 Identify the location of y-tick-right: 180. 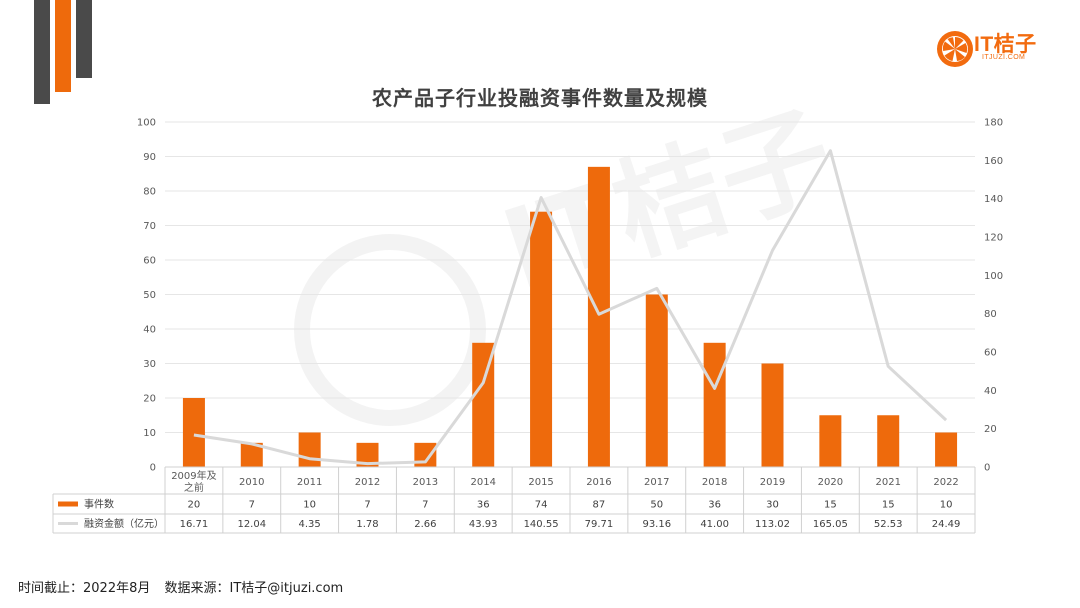
(993, 123).